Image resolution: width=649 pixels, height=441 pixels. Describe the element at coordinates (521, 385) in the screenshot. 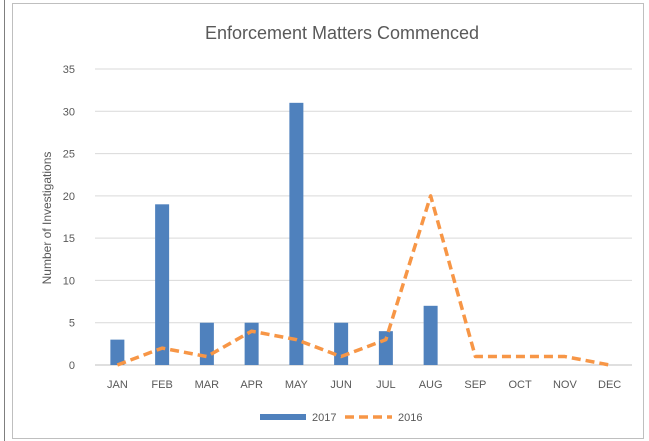

I see `x-tick-label: OCT` at that location.